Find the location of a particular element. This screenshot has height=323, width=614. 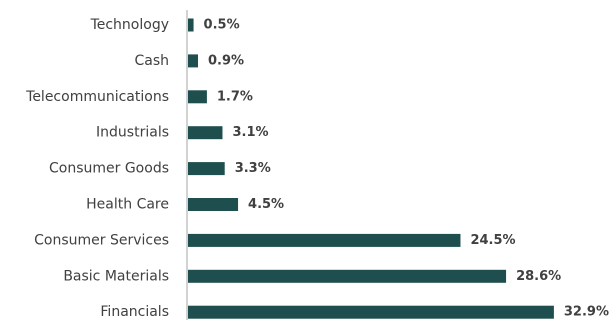

value-label-telecommunications: 1.7% is located at coordinates (235, 96).